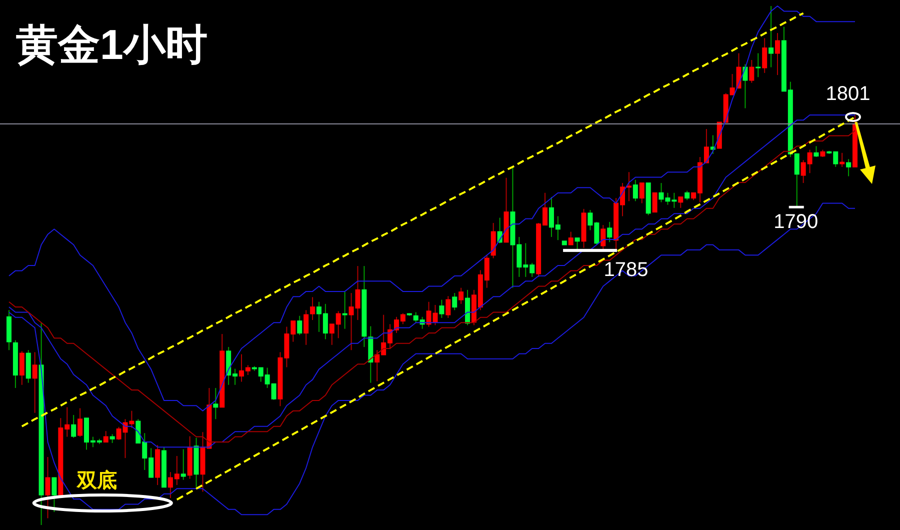 The image size is (900, 530). Describe the element at coordinates (96, 480) in the screenshot. I see `annotation: 双底` at that location.